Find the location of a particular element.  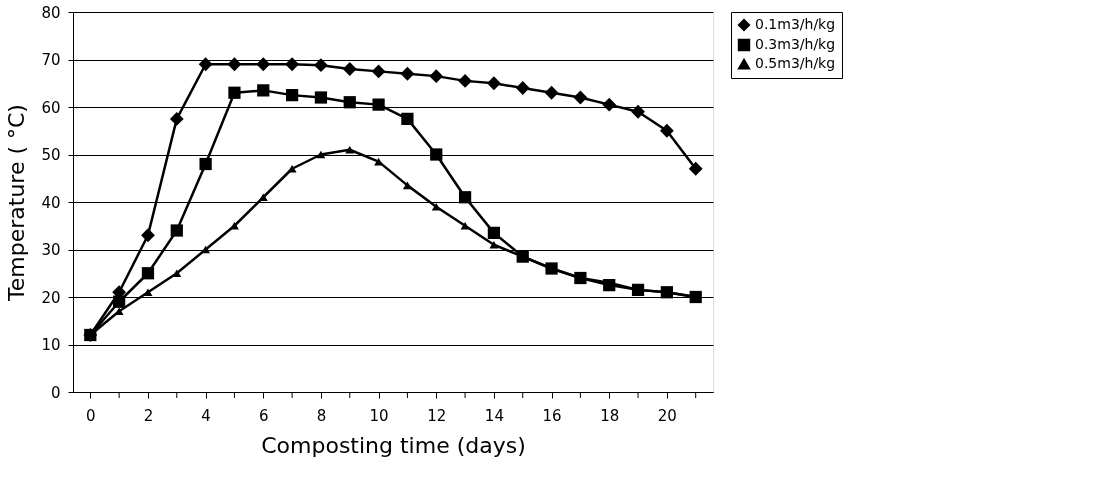

y-axis-title: Temperature ( °C) is located at coordinates (17, 203).